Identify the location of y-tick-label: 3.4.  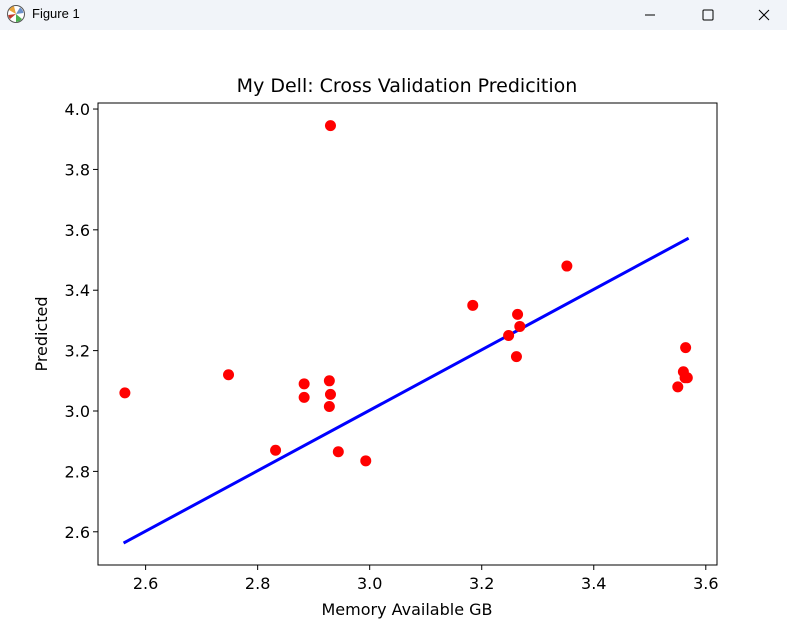
(77, 290).